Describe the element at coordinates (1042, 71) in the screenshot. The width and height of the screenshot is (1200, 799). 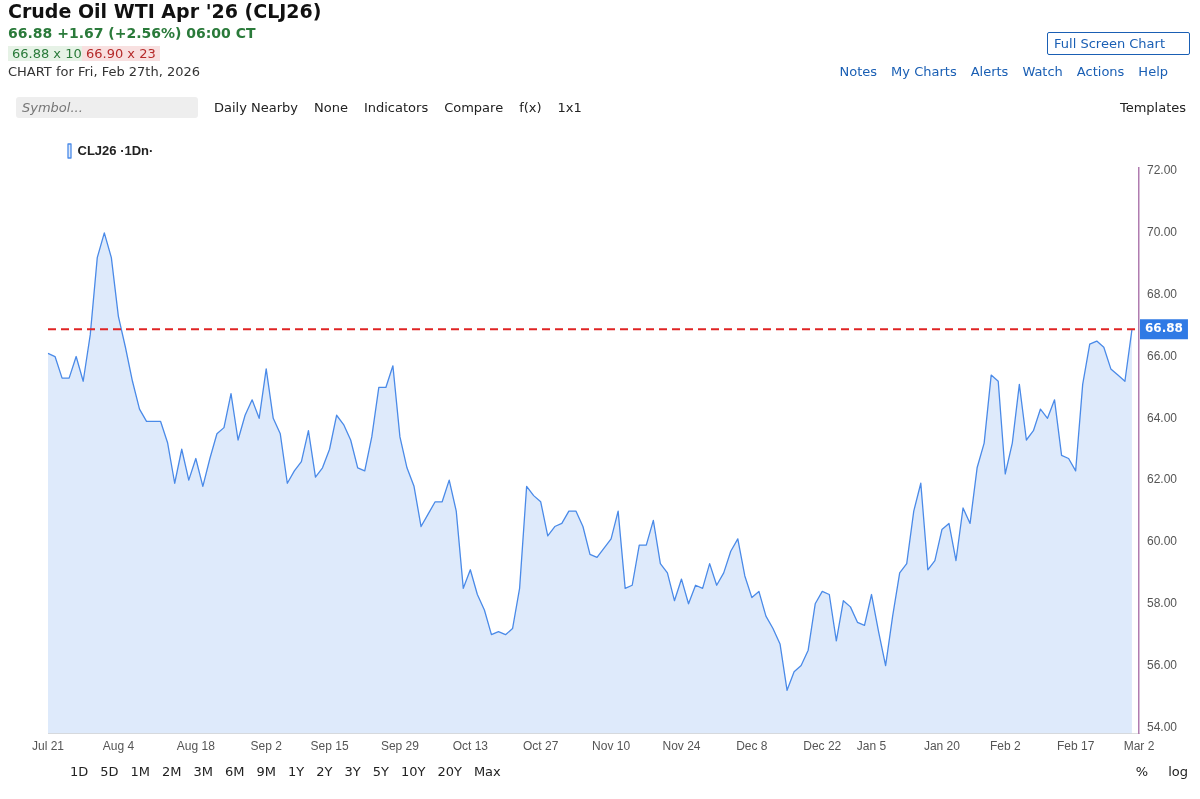
I see `text: Watch` at that location.